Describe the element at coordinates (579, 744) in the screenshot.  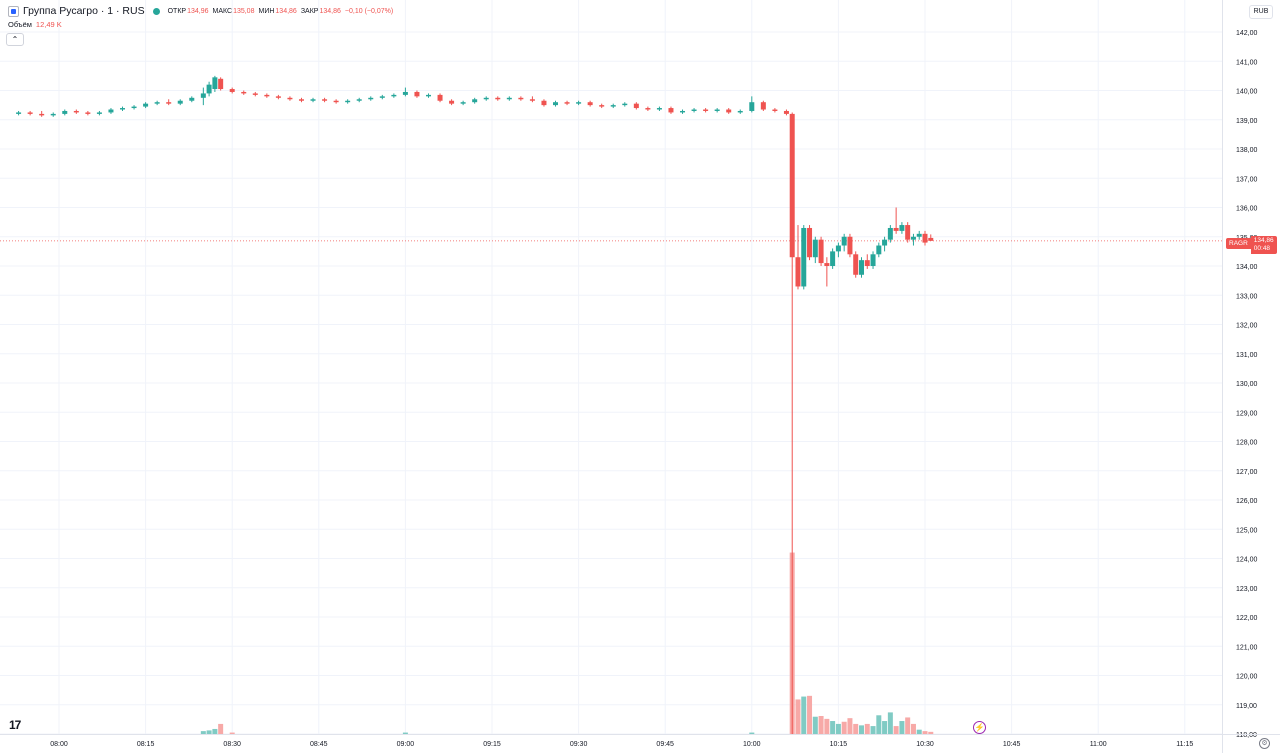
I see `x-tick-label: 09:30` at that location.